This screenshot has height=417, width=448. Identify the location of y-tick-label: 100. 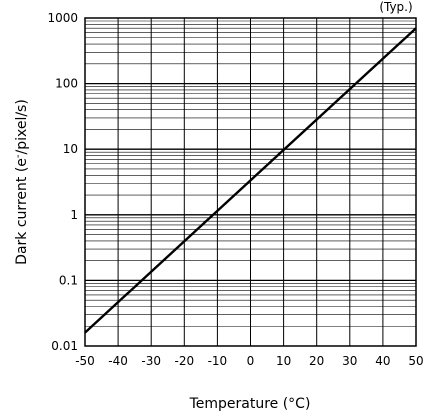
(66, 84).